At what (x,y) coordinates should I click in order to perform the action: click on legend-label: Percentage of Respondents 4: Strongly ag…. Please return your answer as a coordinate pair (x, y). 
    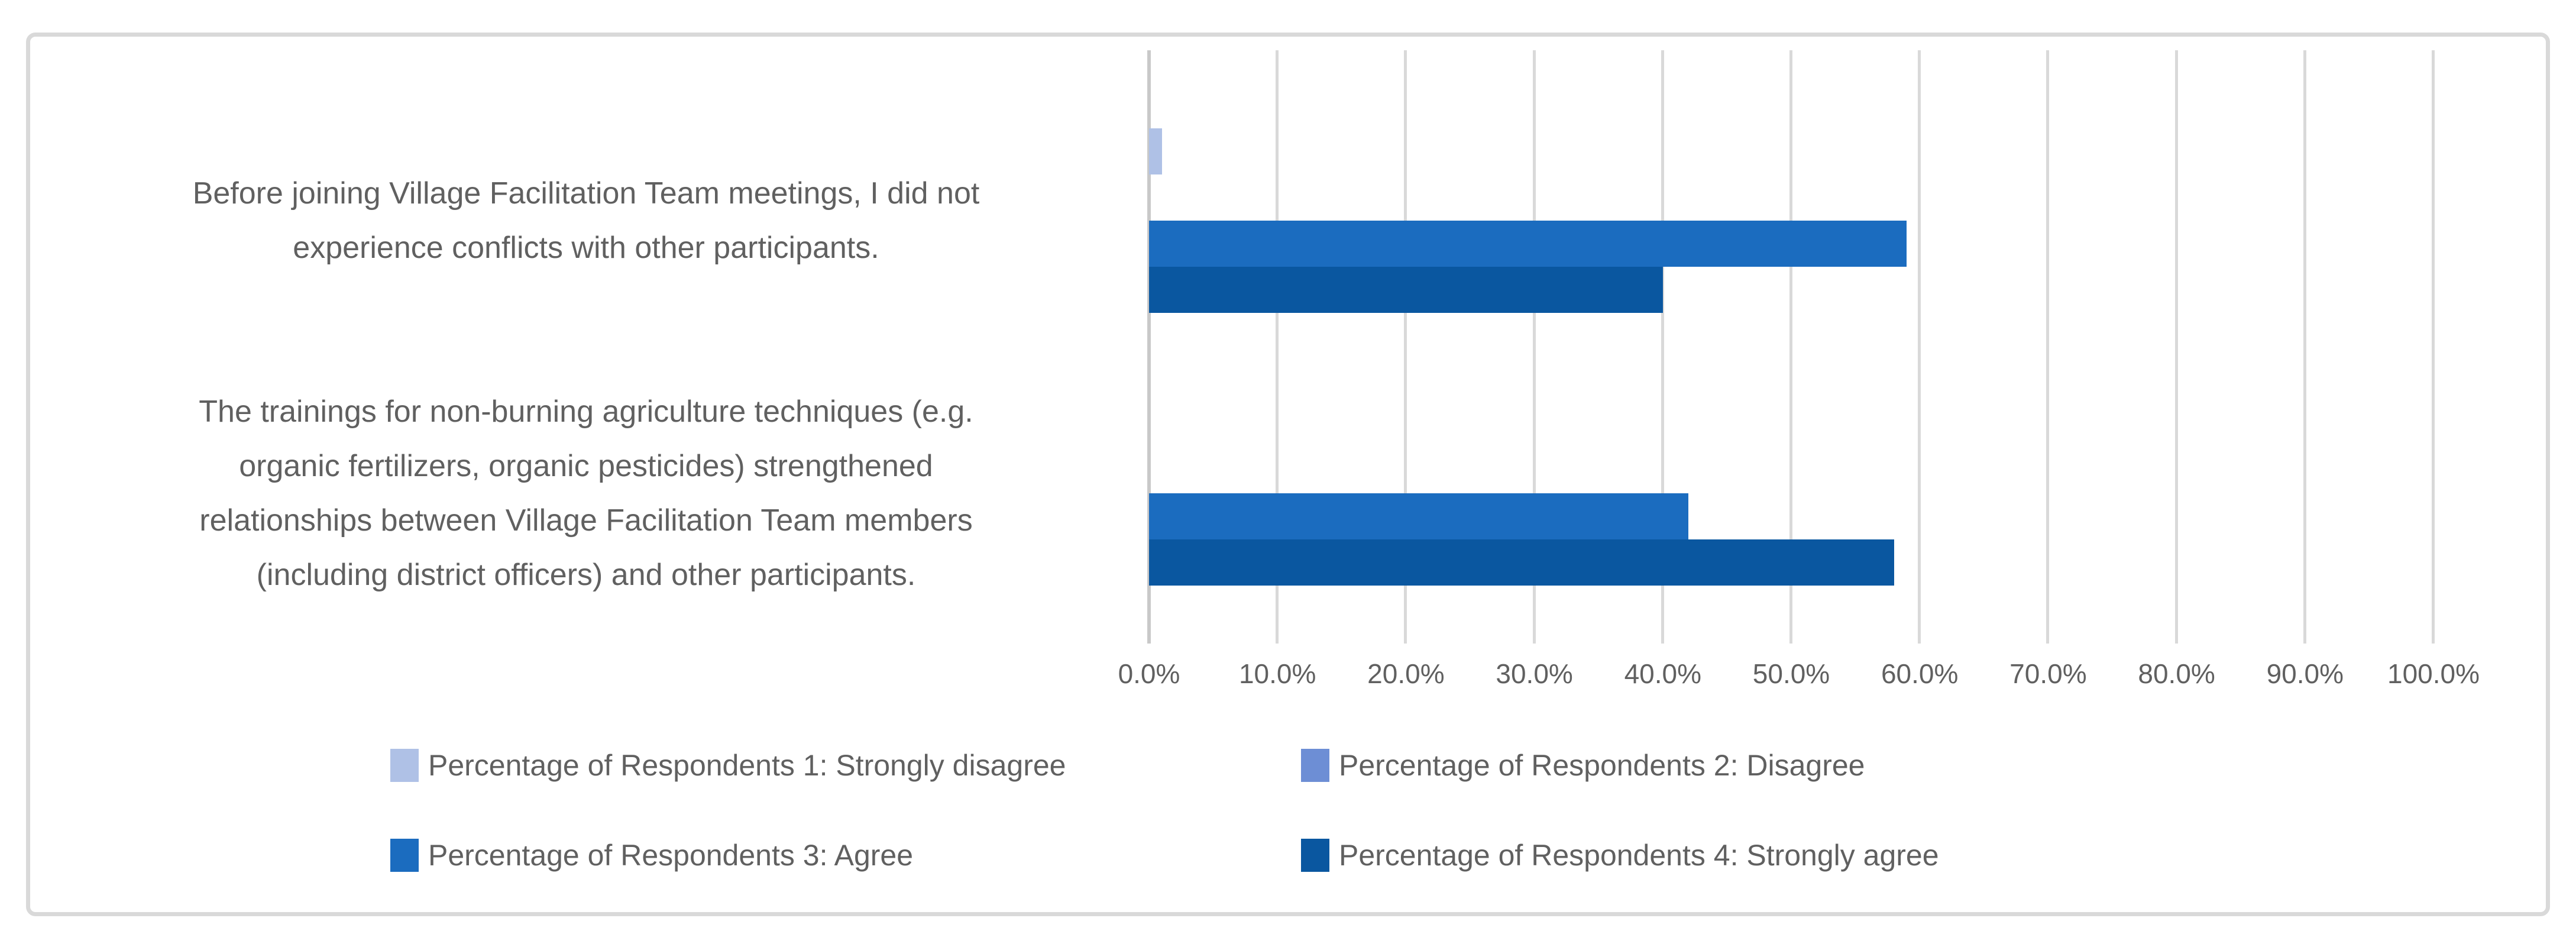
    Looking at the image, I should click on (1639, 855).